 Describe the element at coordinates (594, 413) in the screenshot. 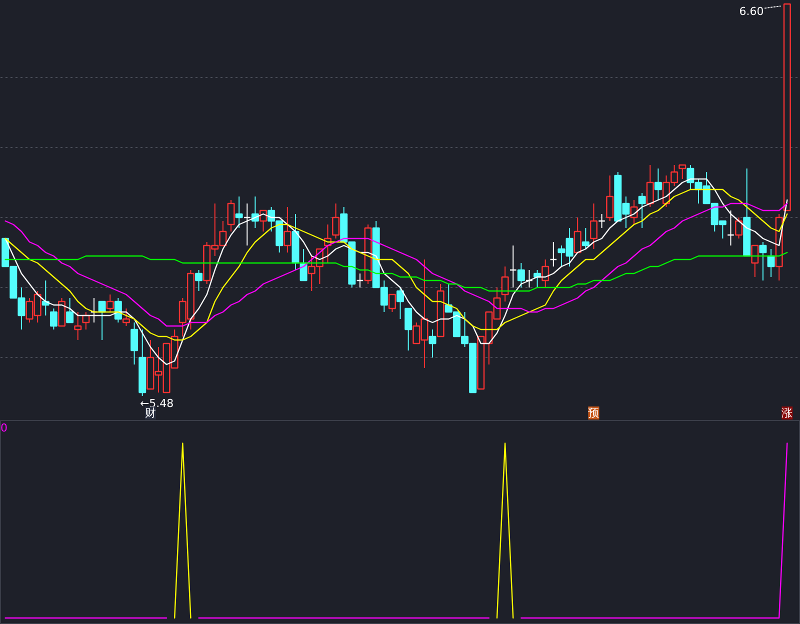

I see `annotation: 预` at that location.